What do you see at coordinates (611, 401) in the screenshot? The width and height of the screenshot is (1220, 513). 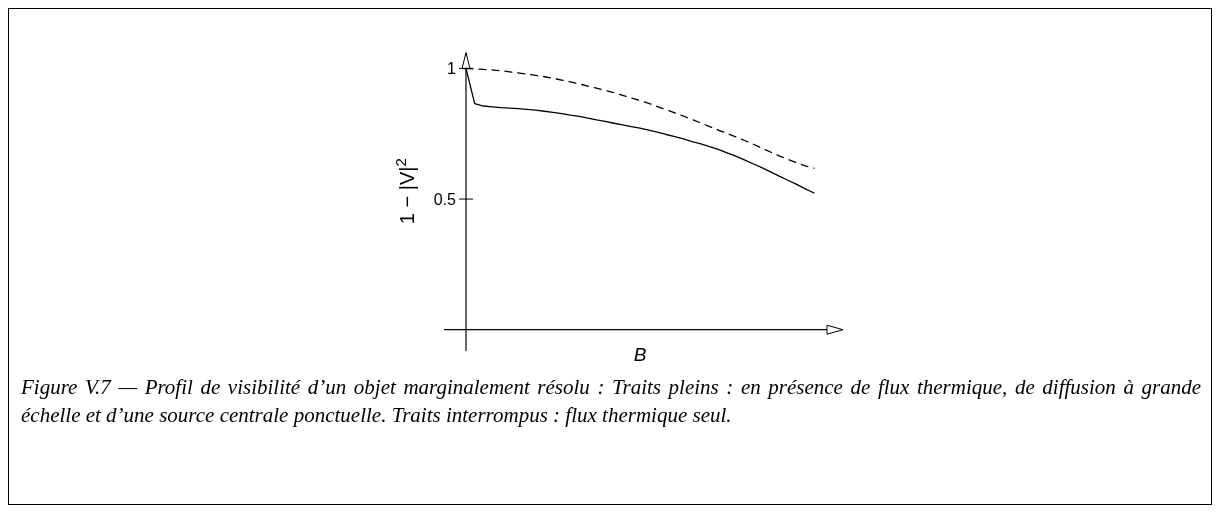 I see `text: Figure V.7 — Profil de visibilité d’un objet marginalement résolu : Traits pleins : en présence de flux thermique, de diffusion à grande échelle et d’une source centrale ponctuelle. Traits interrompus : flux thermique seul.` at bounding box center [611, 401].